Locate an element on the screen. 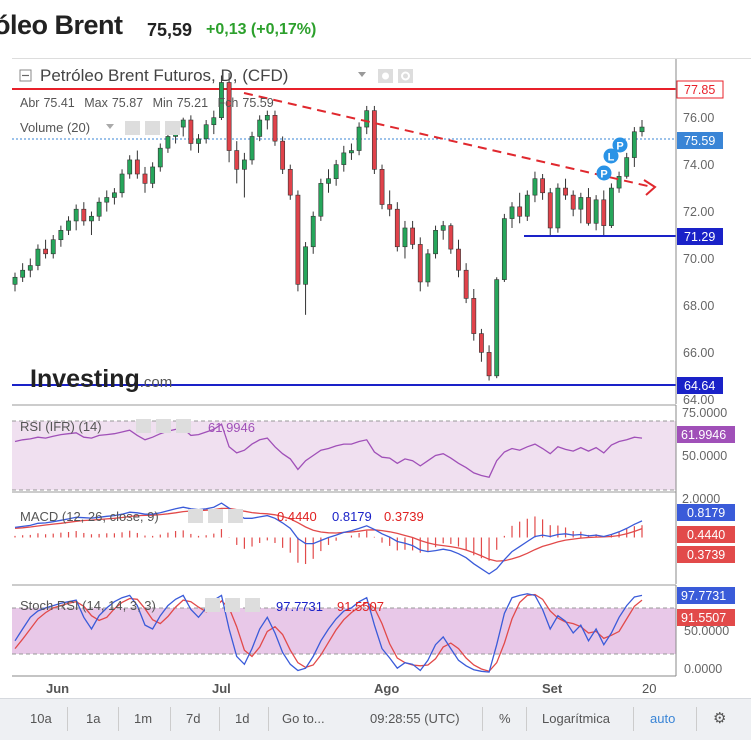  svg-text: 64.64 is located at coordinates (699, 386).